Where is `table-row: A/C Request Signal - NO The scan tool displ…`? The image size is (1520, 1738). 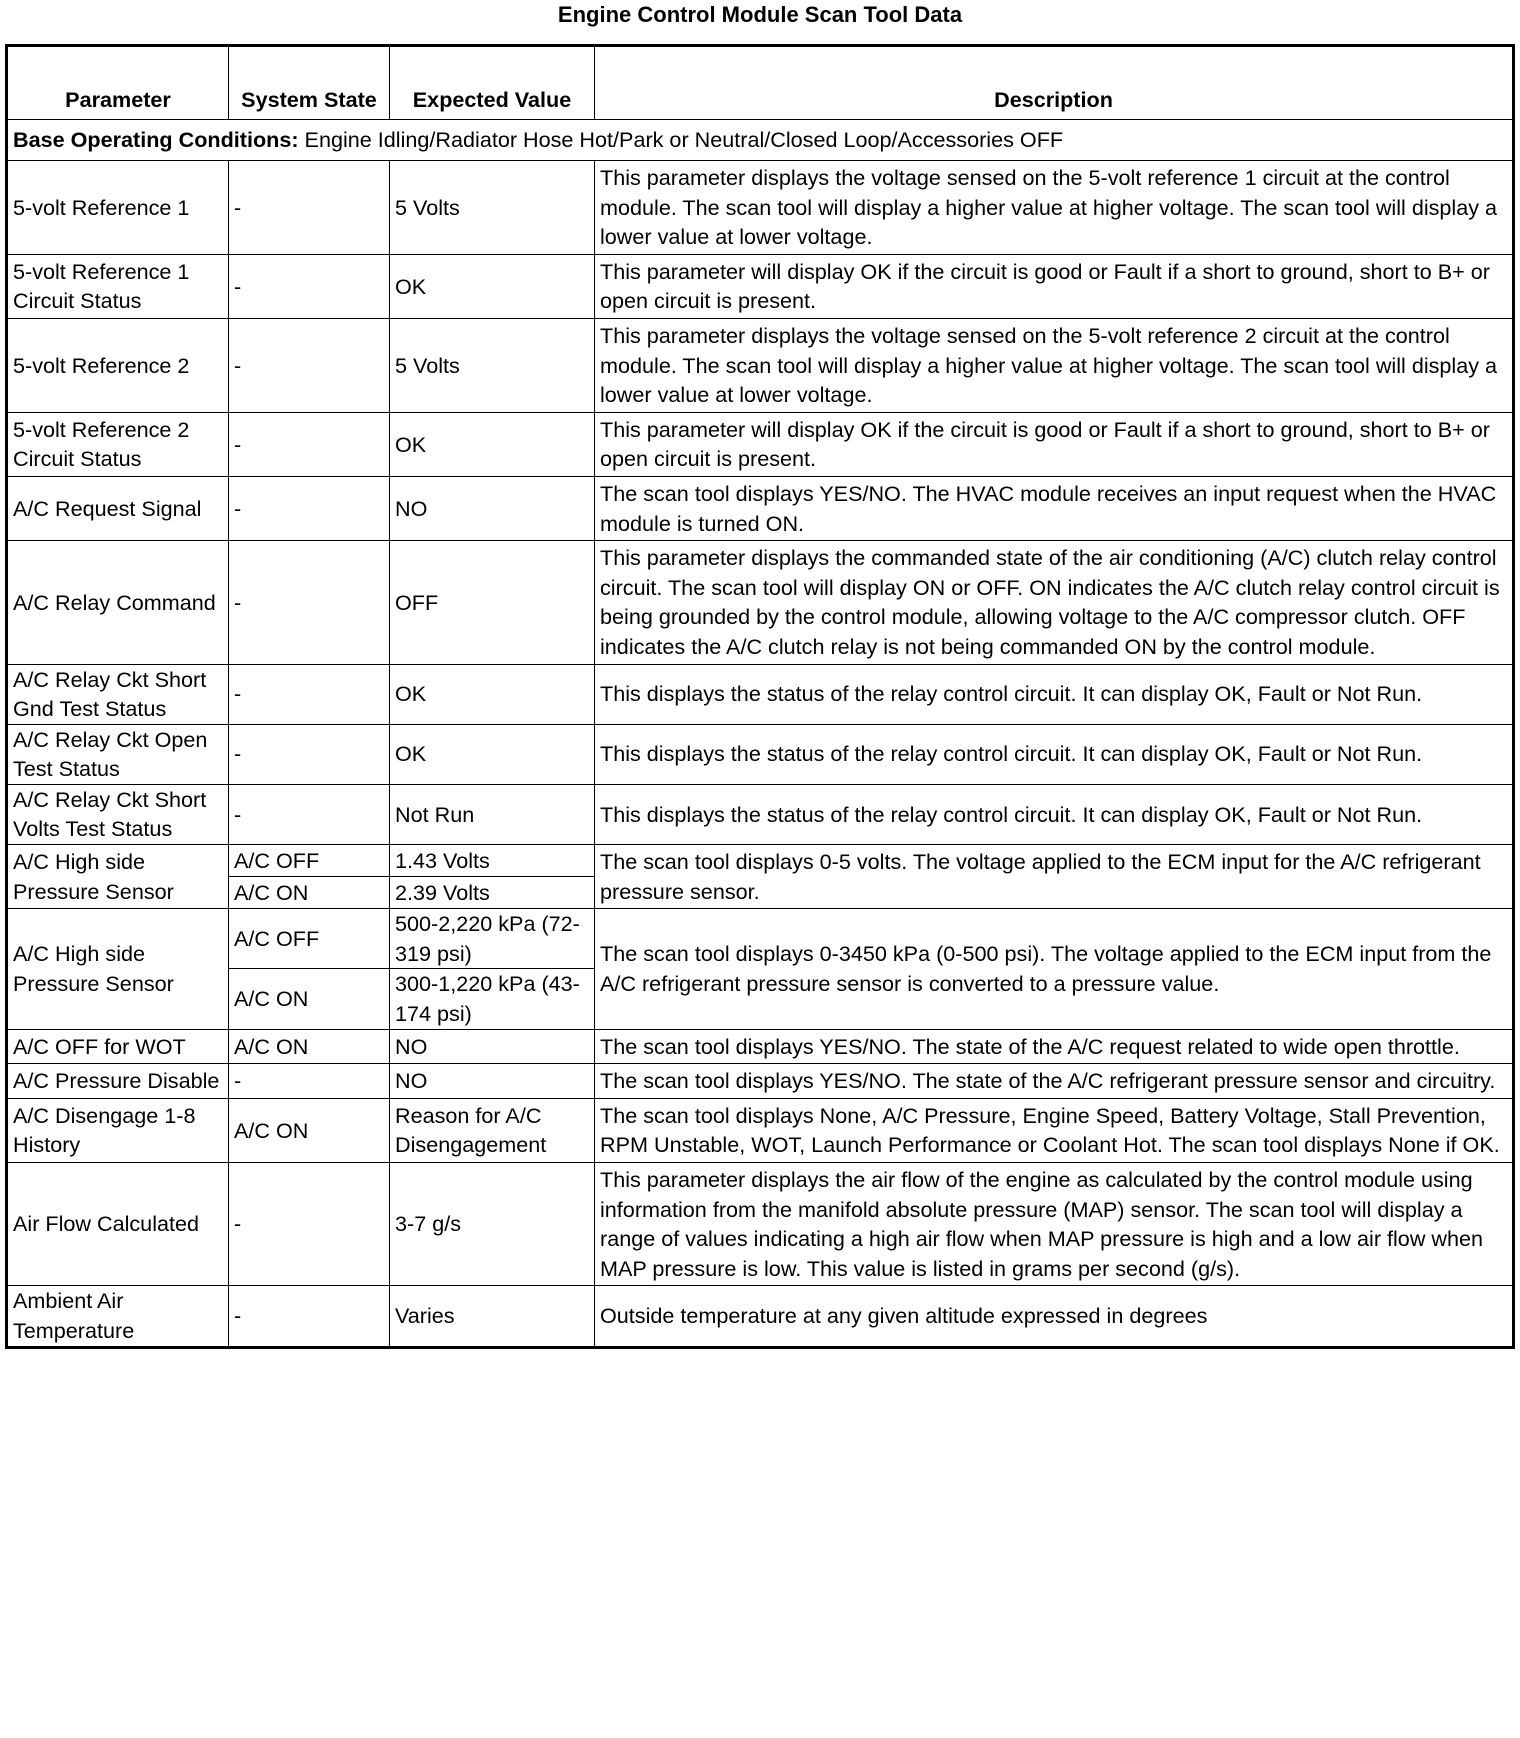 table-row: A/C Request Signal - NO The scan tool displ… is located at coordinates (760, 508).